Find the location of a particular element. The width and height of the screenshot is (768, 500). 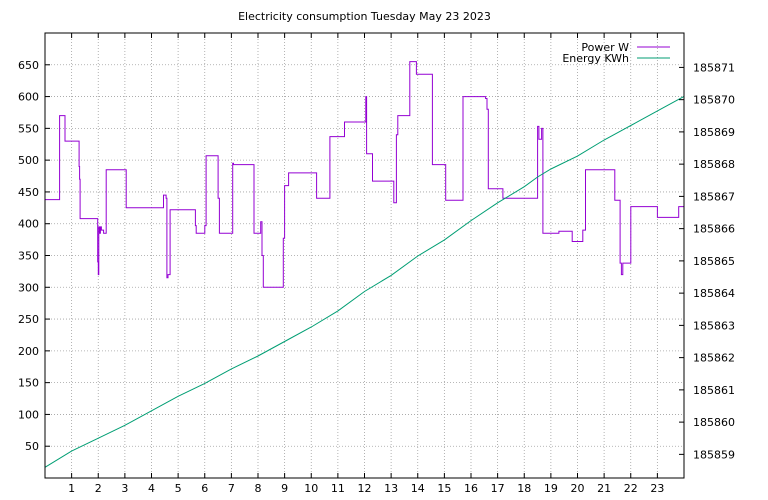

y2-tick-label: 185871 is located at coordinates (714, 67).